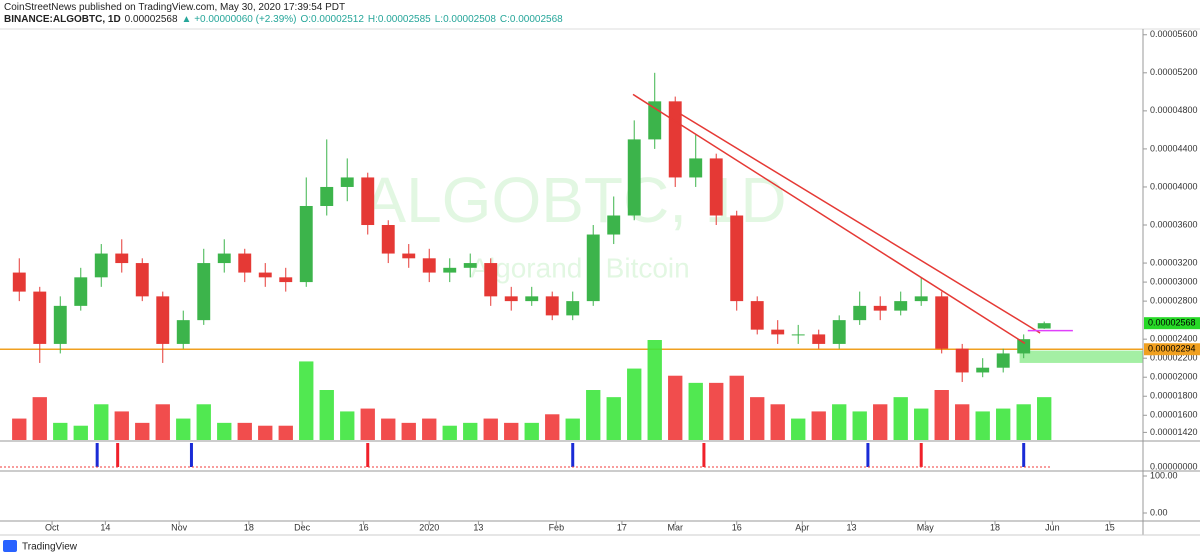  Describe the element at coordinates (105, 527) in the screenshot. I see `x-tick-label: 14` at that location.